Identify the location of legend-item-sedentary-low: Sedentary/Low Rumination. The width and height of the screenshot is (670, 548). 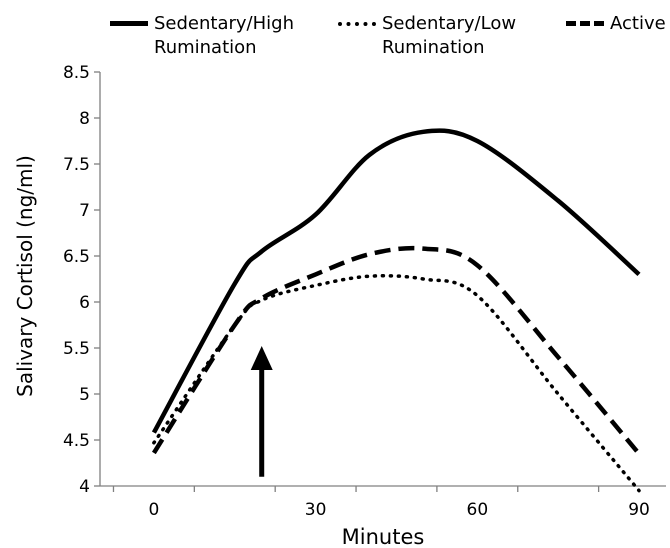
(427, 36).